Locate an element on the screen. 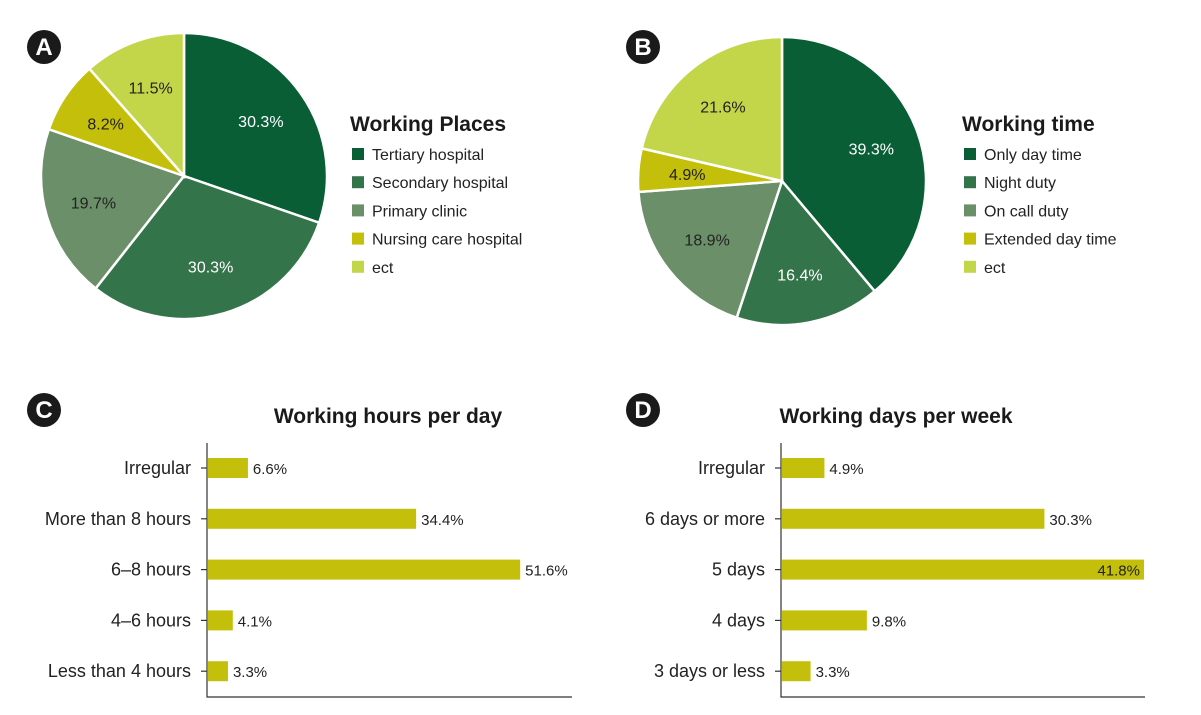 The height and width of the screenshot is (715, 1201). panel-letter: D is located at coordinates (642, 410).